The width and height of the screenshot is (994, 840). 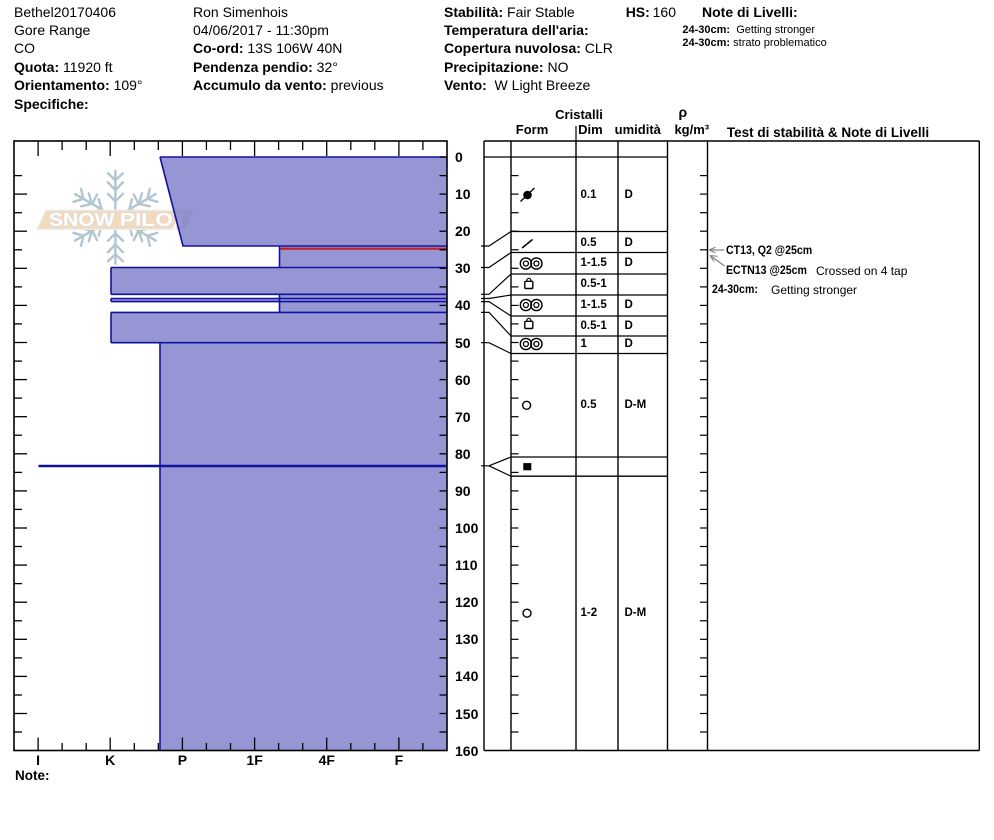 What do you see at coordinates (82, 220) in the screenshot?
I see `svg-text: SNOW` at bounding box center [82, 220].